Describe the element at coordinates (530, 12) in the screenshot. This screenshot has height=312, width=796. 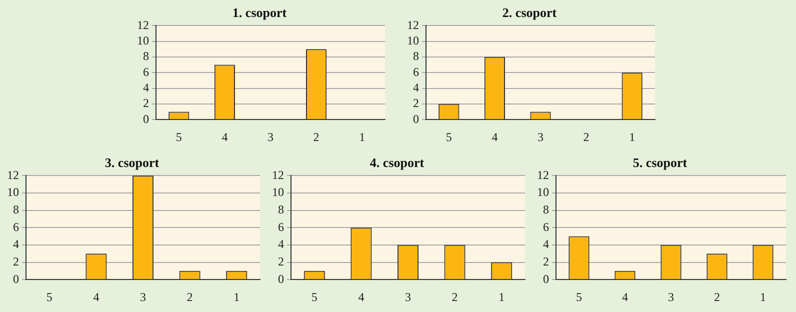
I see `chart-title: 2. csoport` at that location.